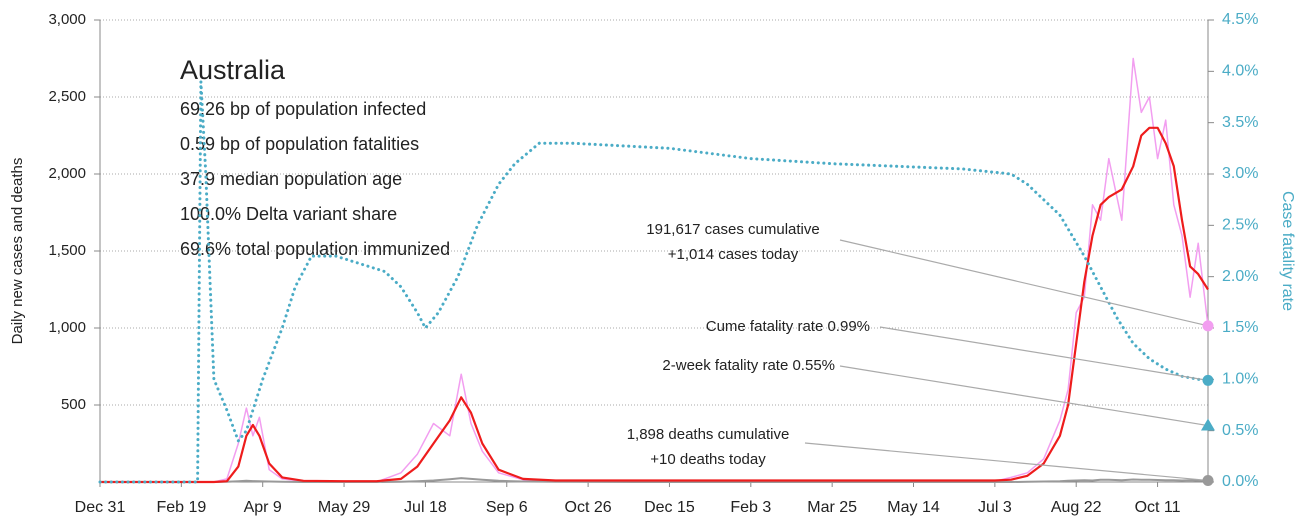 Image resolution: width=1305 pixels, height=523 pixels. I want to click on x-tick-label: Dec 31, so click(100, 507).